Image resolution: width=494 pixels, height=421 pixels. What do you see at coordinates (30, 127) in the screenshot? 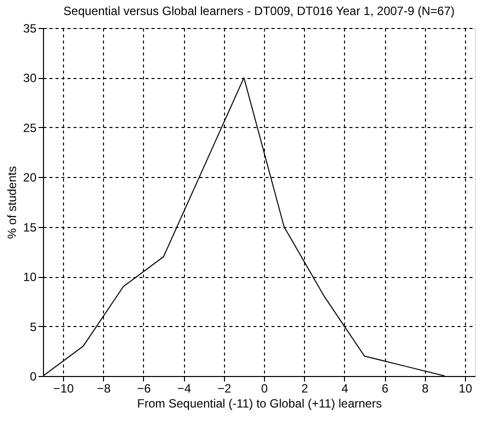
I see `y-tick-label: 25` at bounding box center [30, 127].